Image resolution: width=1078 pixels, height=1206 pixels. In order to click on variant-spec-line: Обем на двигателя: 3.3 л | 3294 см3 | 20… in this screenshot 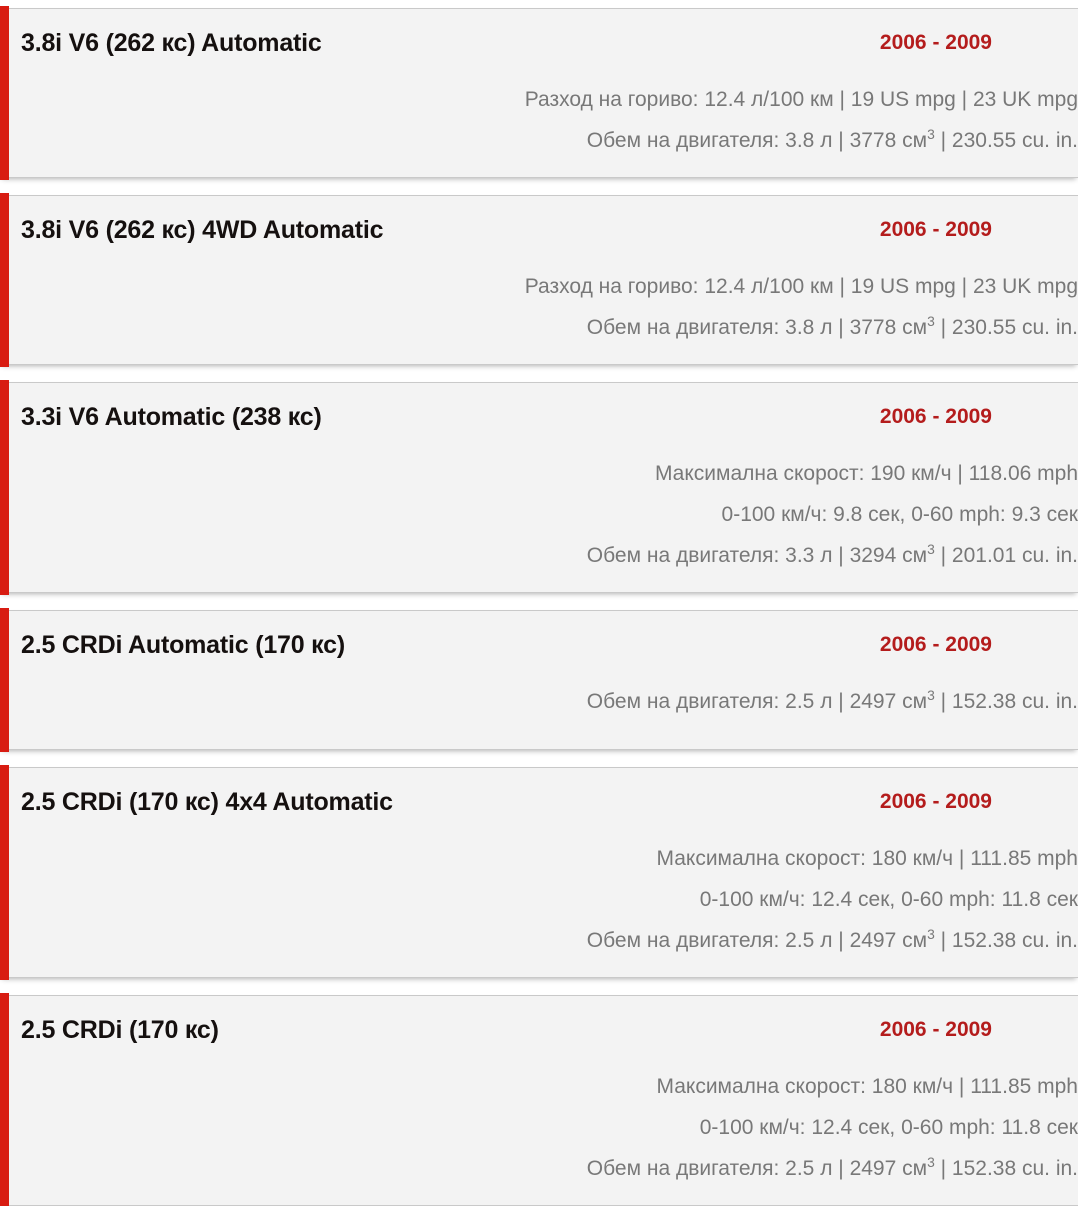, I will do `click(549, 555)`.